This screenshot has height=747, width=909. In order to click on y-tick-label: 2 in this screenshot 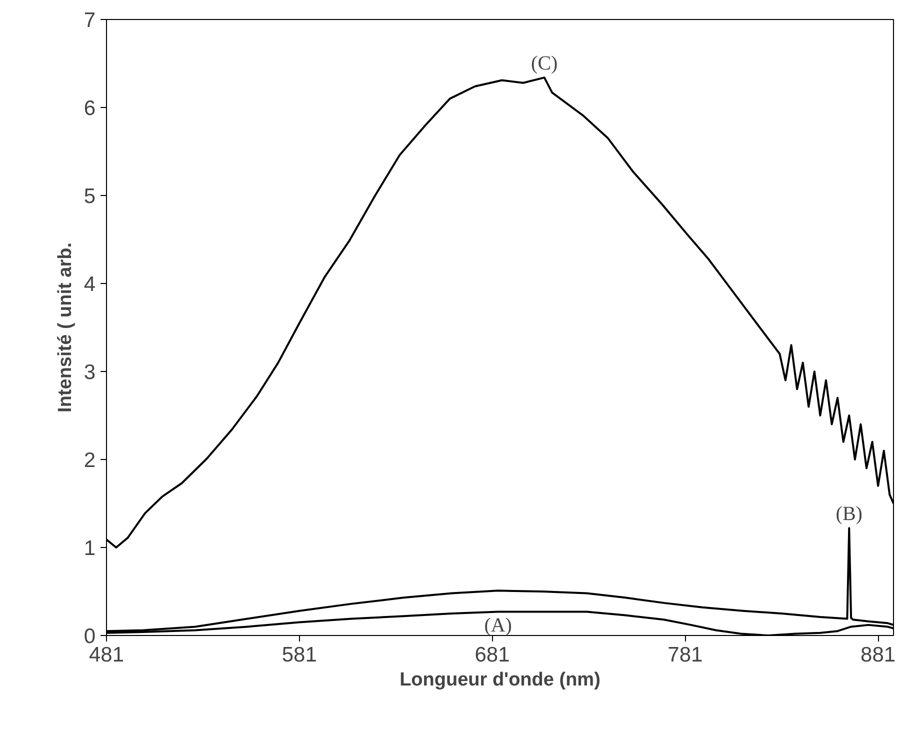, I will do `click(90, 460)`.